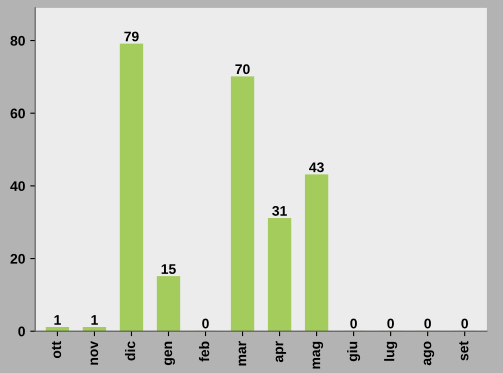 This screenshot has width=503, height=373. What do you see at coordinates (391, 351) in the screenshot?
I see `x-tick-label: lug` at bounding box center [391, 351].